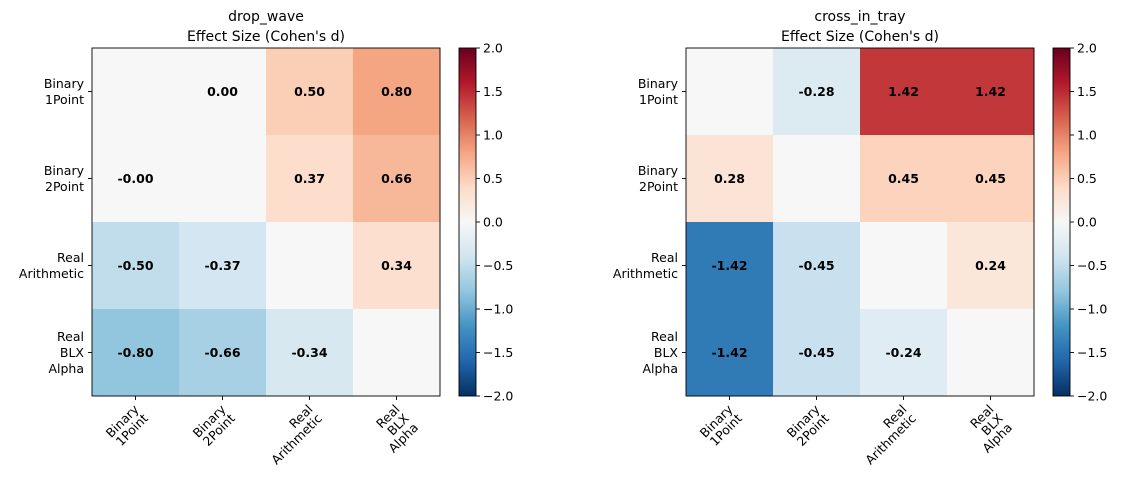  I want to click on cell-value-label-r1-c2: 0.37, so click(309, 178).